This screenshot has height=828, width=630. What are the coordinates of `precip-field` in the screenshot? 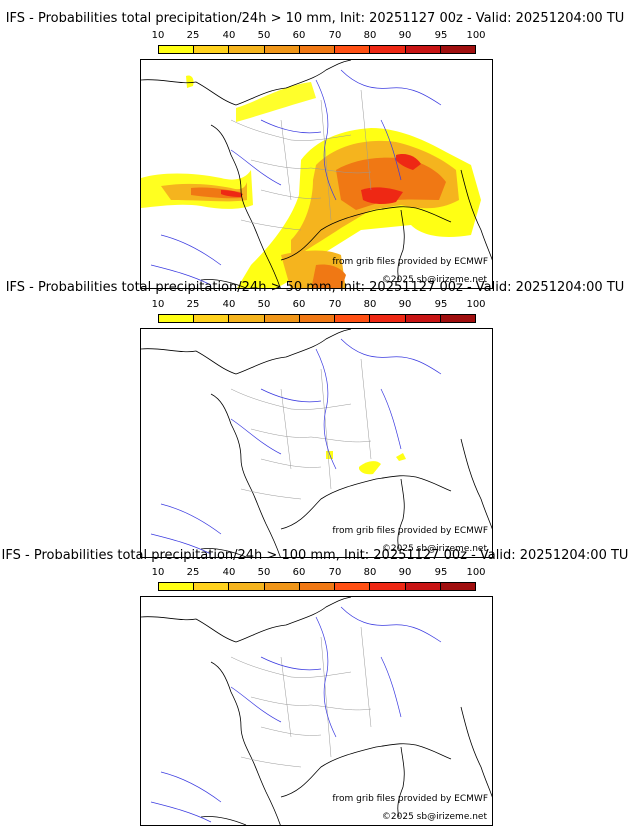 It's located at (366, 463).